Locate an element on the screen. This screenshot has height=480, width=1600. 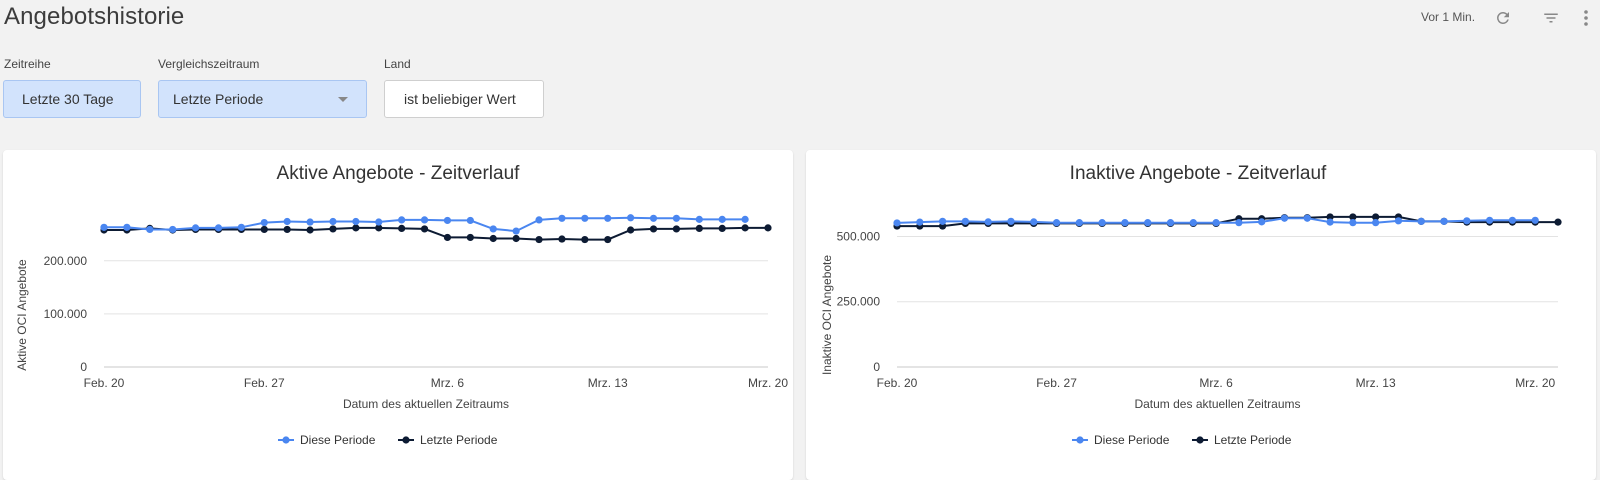
vergleich-value: Letzte Periode is located at coordinates (218, 99).